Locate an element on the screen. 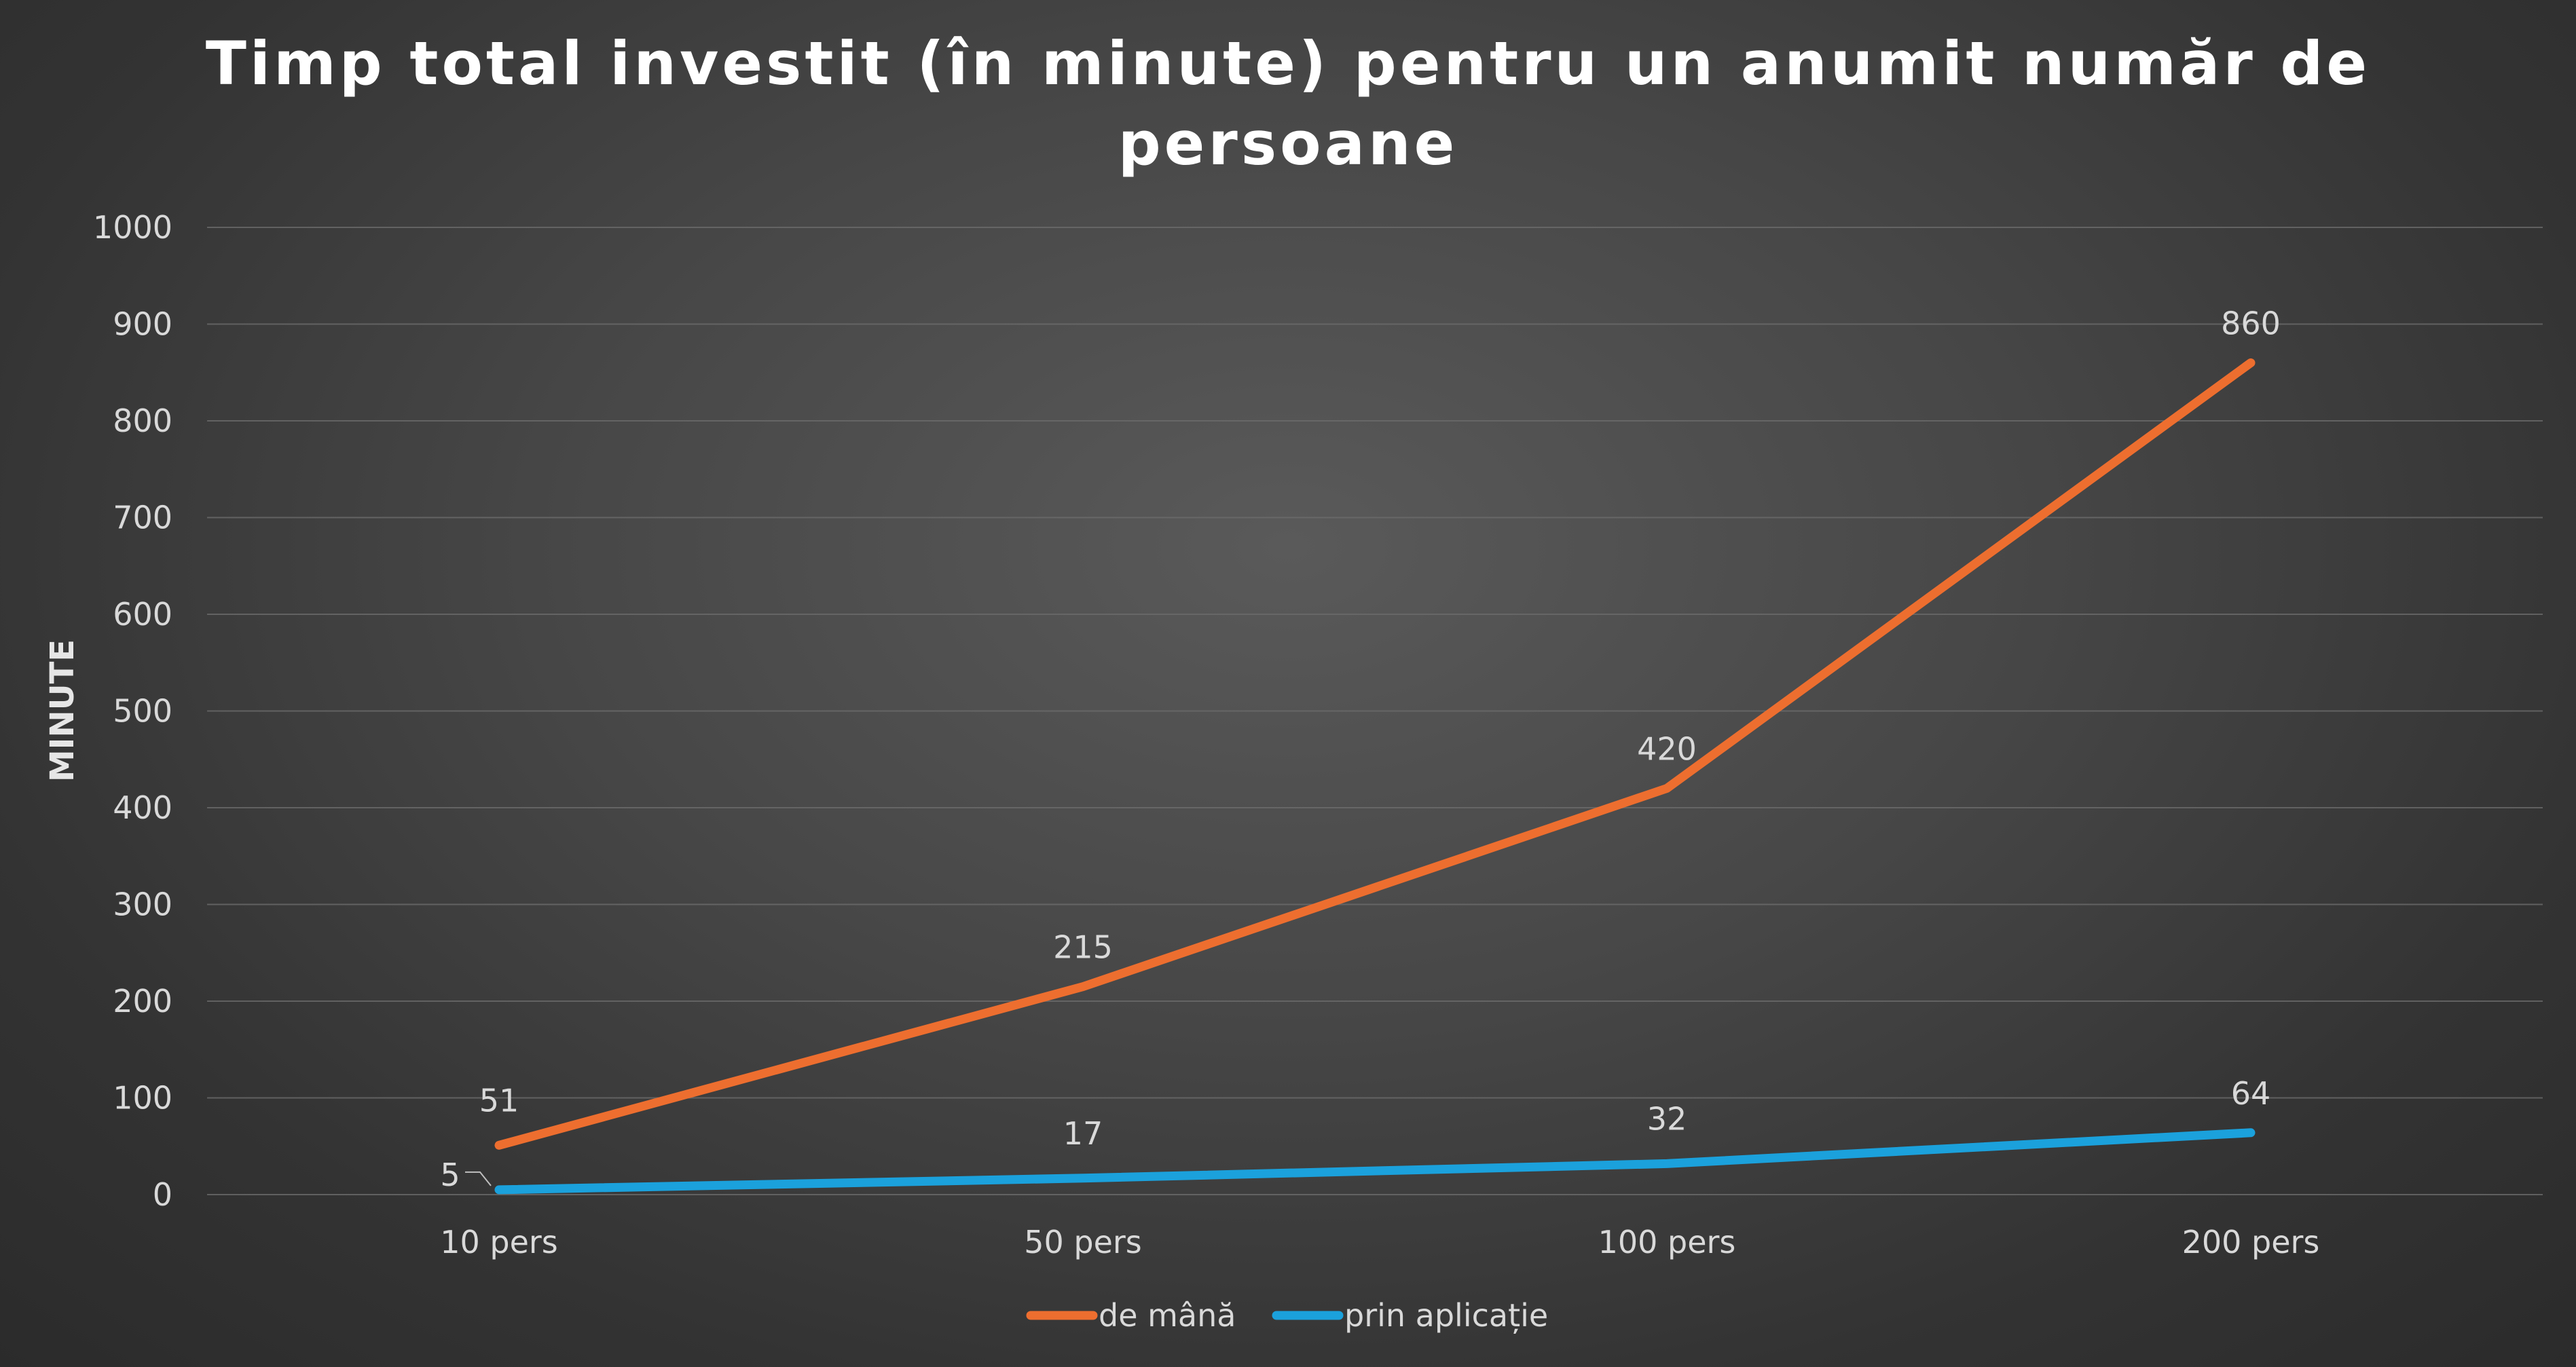  data-label-0-2: 420 is located at coordinates (1667, 749).